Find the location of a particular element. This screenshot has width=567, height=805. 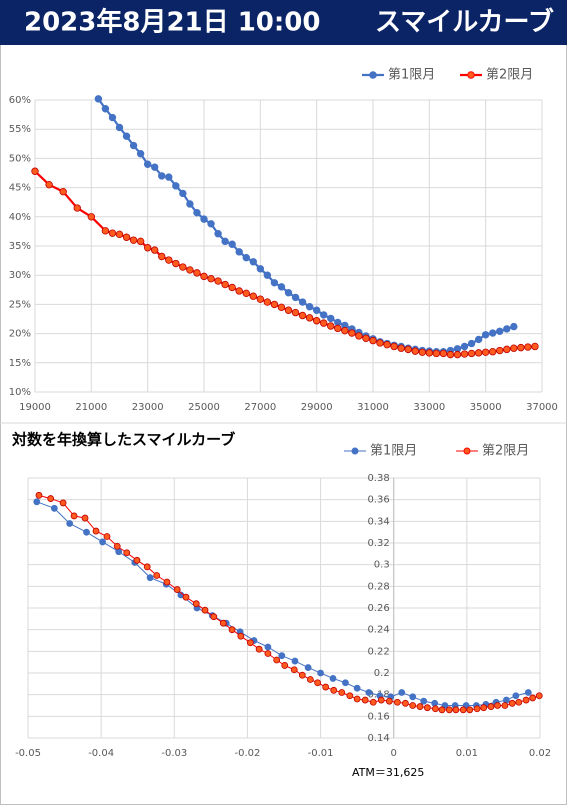

y-tick-label: 45% is located at coordinates (20, 188).